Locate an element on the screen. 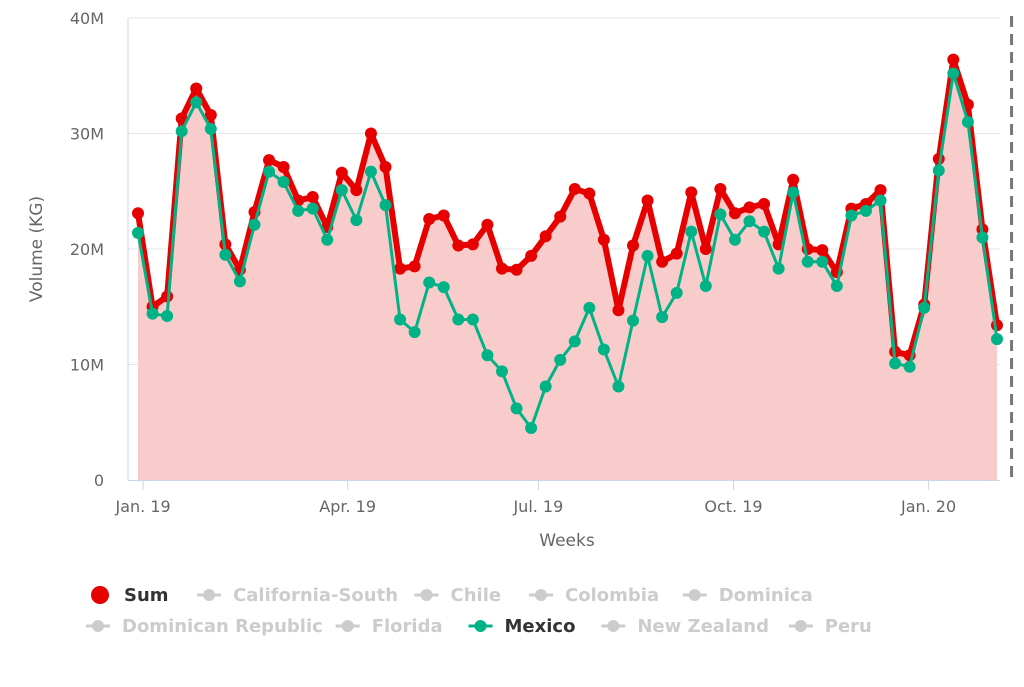 The height and width of the screenshot is (687, 1024). legend-item-new-zealand: New Zealand is located at coordinates (685, 626).